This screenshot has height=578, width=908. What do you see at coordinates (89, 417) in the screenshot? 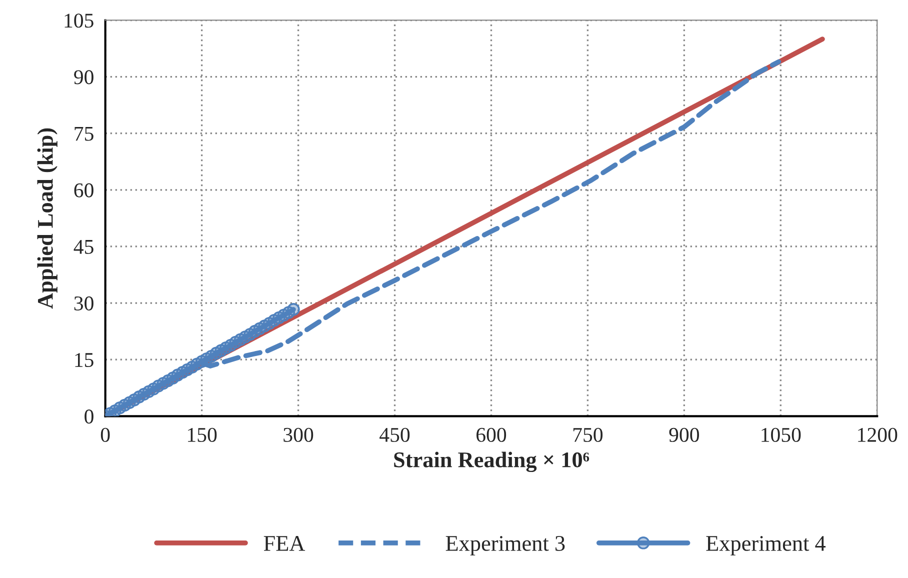
I see `y-tick-label: 0` at bounding box center [89, 417].